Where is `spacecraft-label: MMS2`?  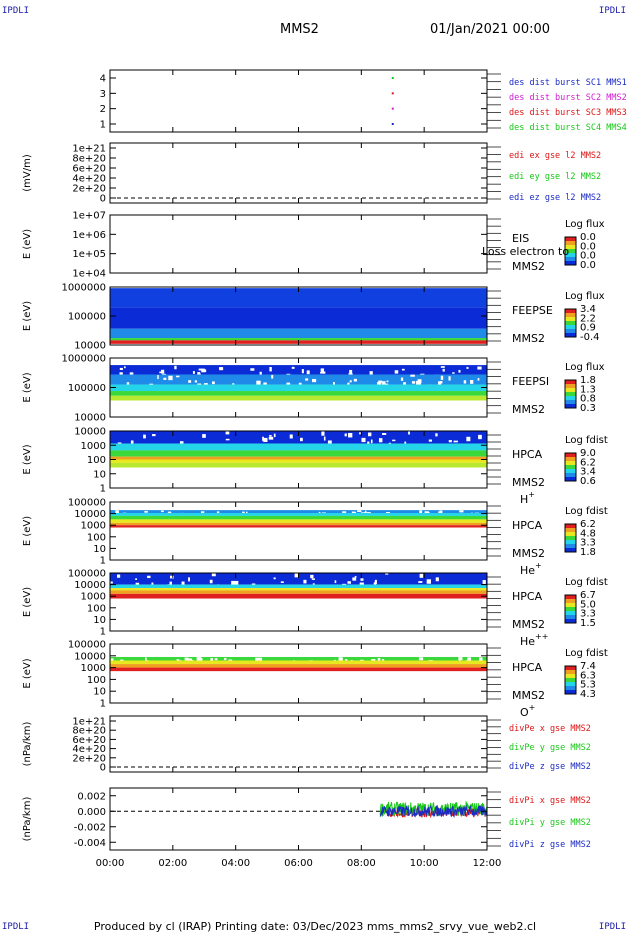
spacecraft-label: MMS2 is located at coordinates (528, 624).